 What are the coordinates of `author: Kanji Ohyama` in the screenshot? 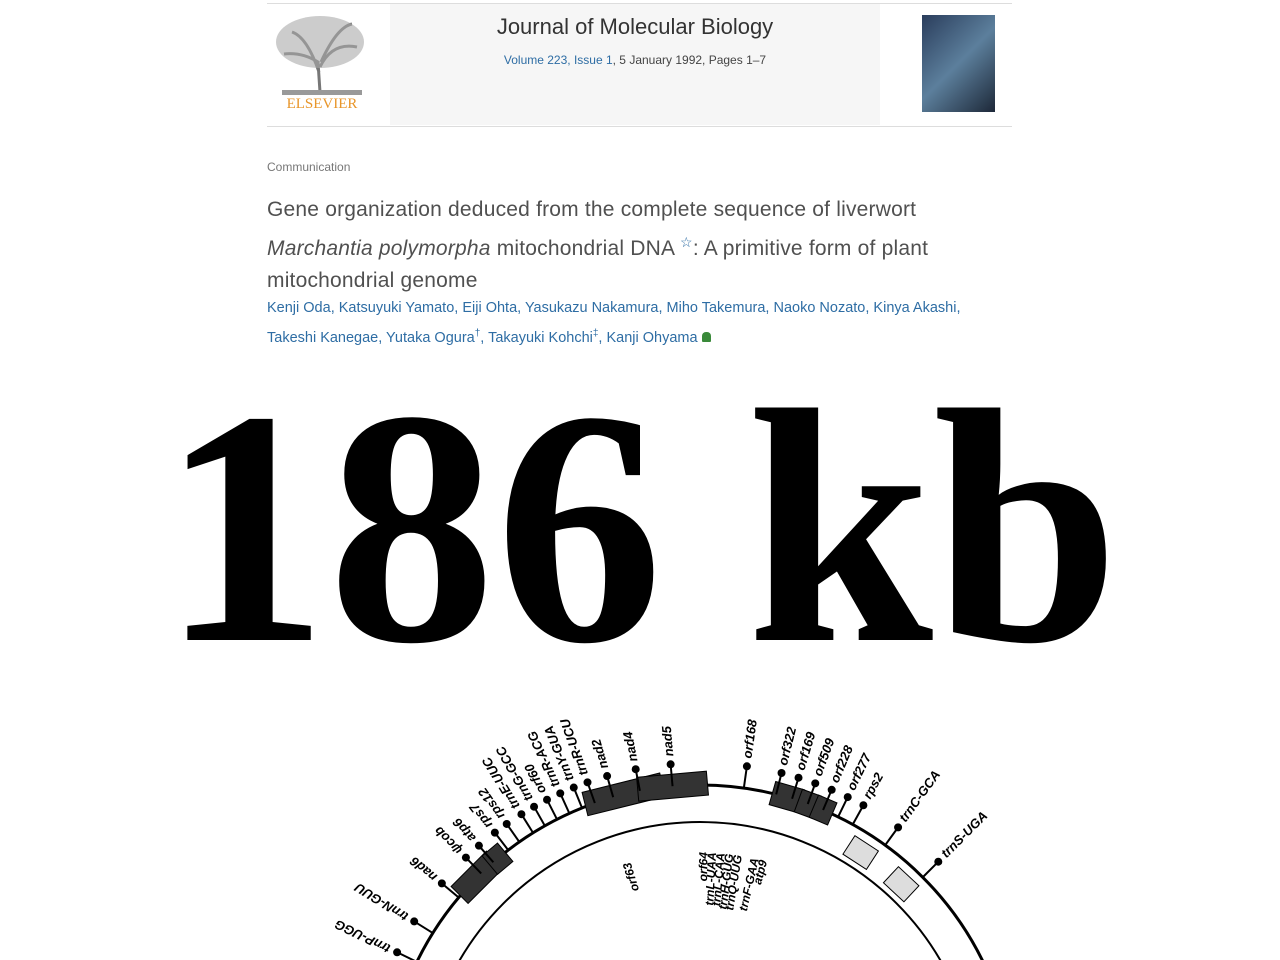 It's located at (651, 338).